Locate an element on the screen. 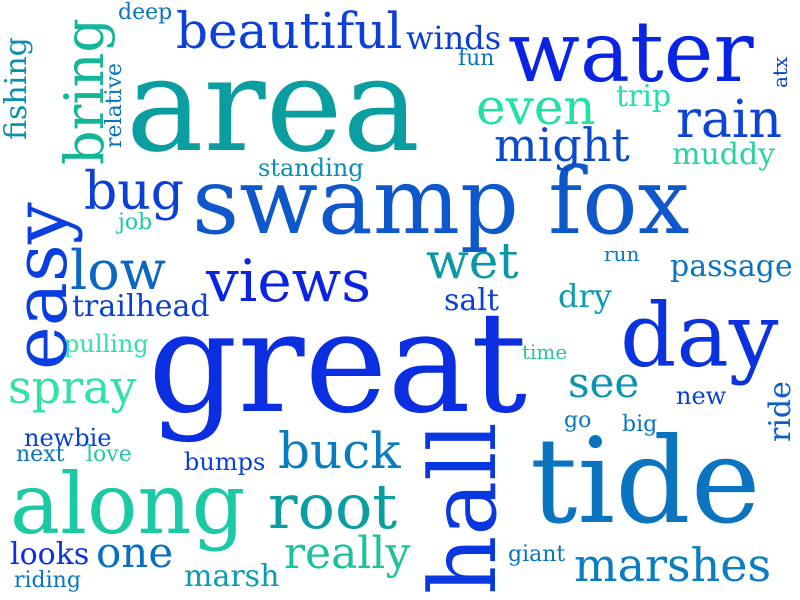 The width and height of the screenshot is (800, 600). word-salt: salt is located at coordinates (471, 300).